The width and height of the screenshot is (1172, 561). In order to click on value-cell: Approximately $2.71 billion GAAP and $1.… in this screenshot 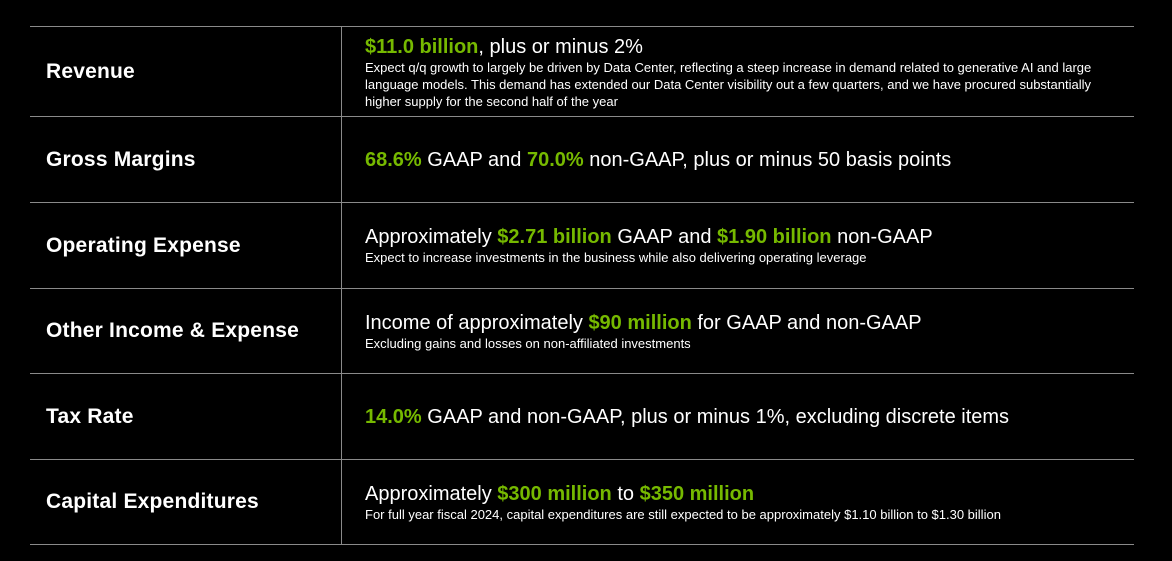, I will do `click(738, 245)`.